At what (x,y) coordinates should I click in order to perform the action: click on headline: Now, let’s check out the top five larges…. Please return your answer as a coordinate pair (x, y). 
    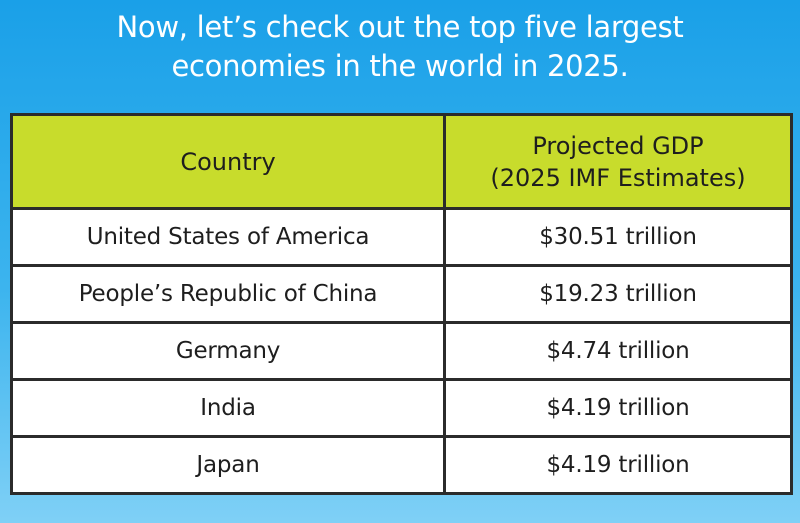
    Looking at the image, I should click on (400, 47).